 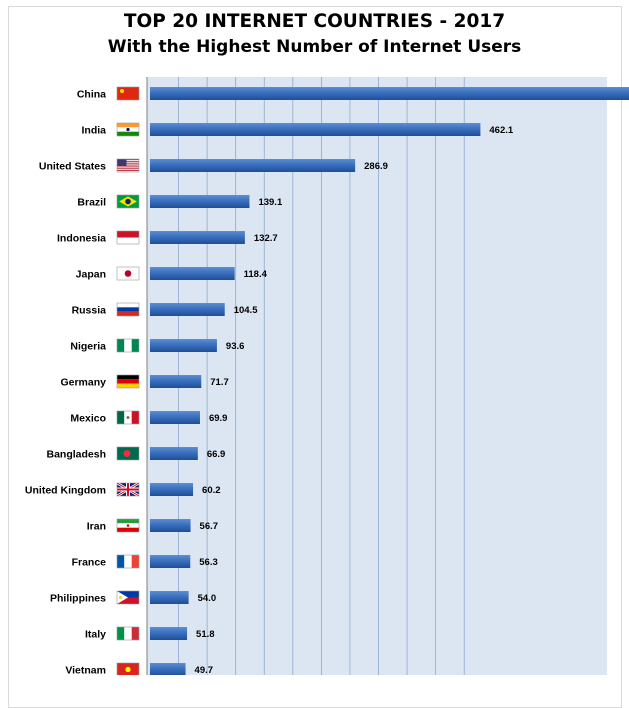 I want to click on data-label: 51.8, so click(x=205, y=634).